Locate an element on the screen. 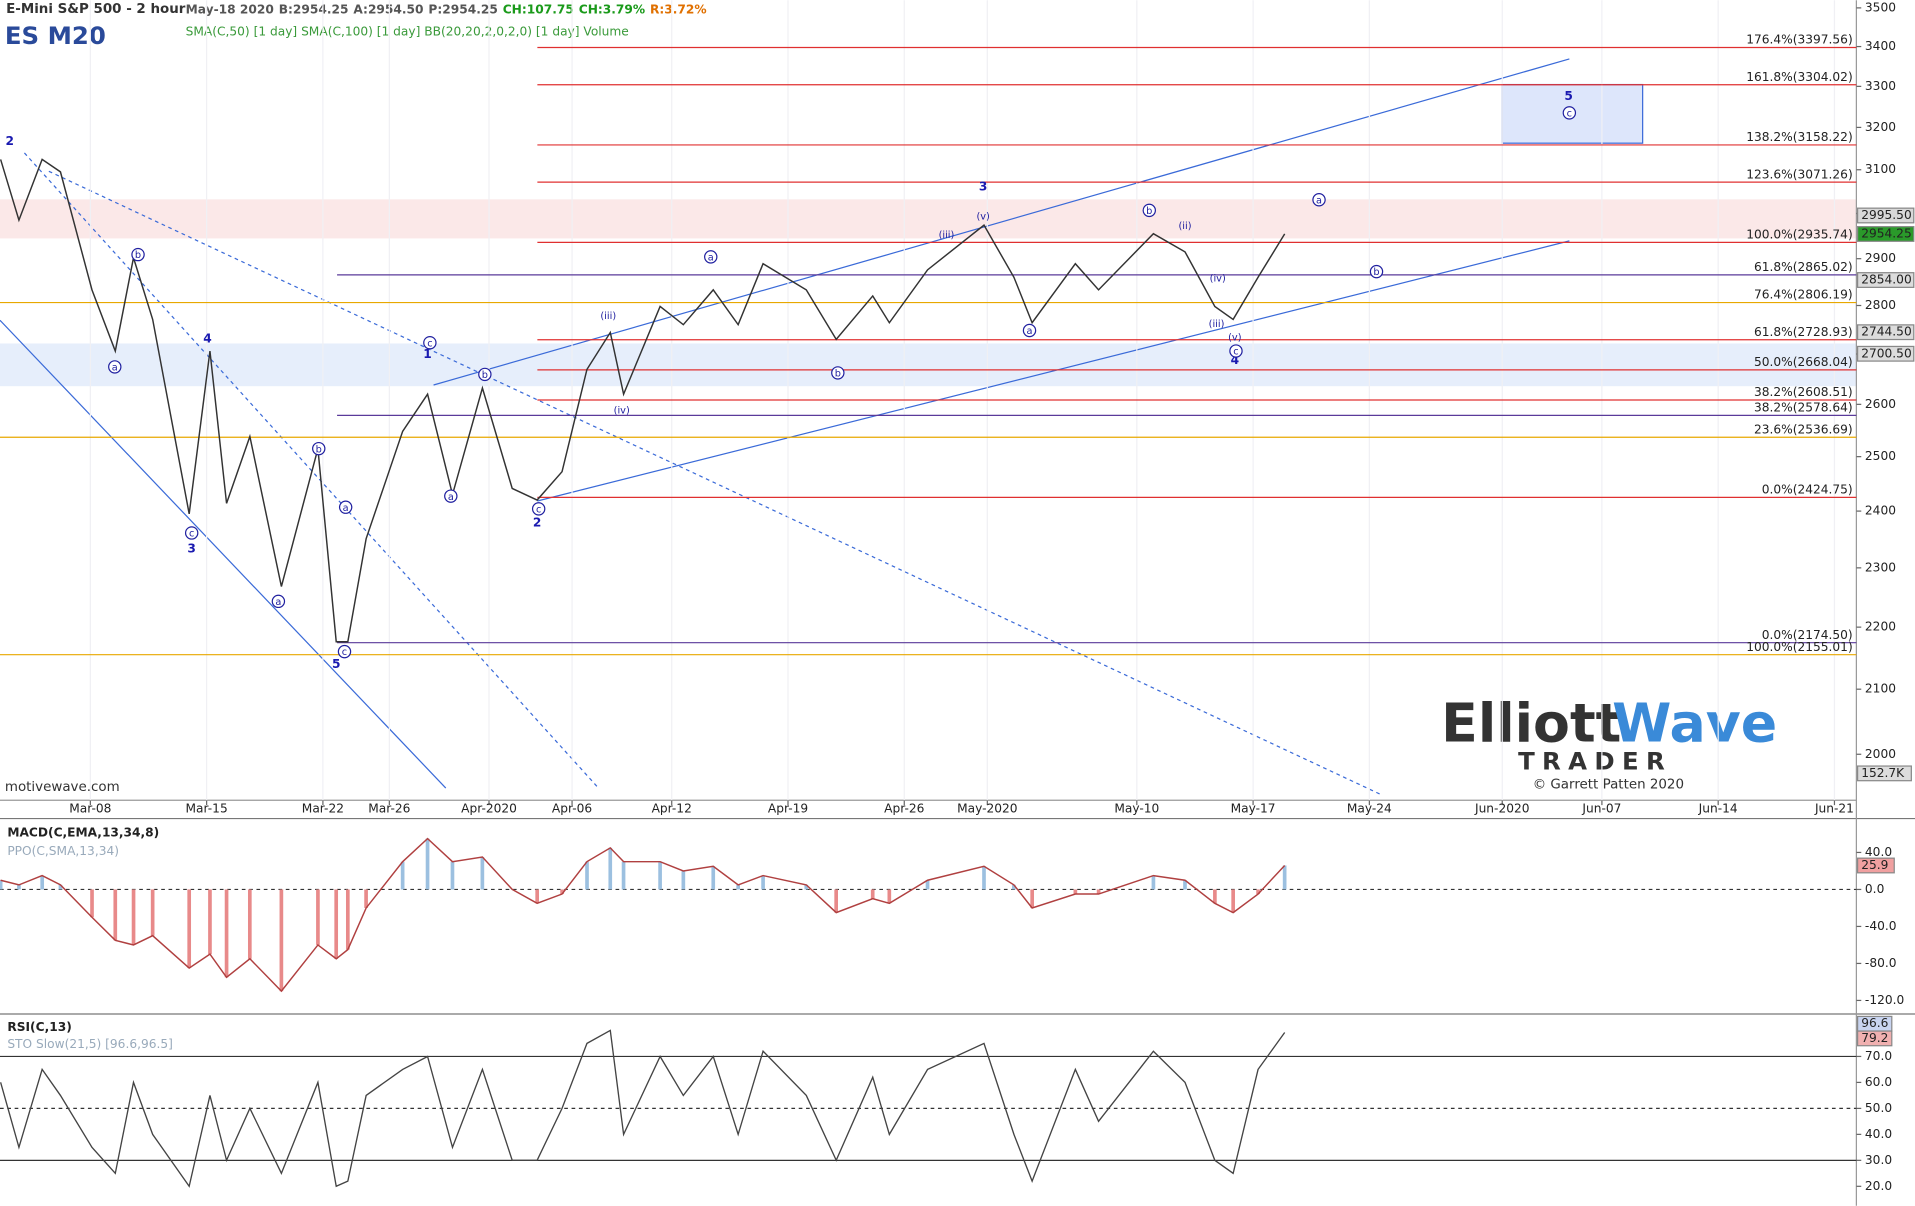 This screenshot has height=1206, width=1915. logo-text: Wave is located at coordinates (1694, 723).